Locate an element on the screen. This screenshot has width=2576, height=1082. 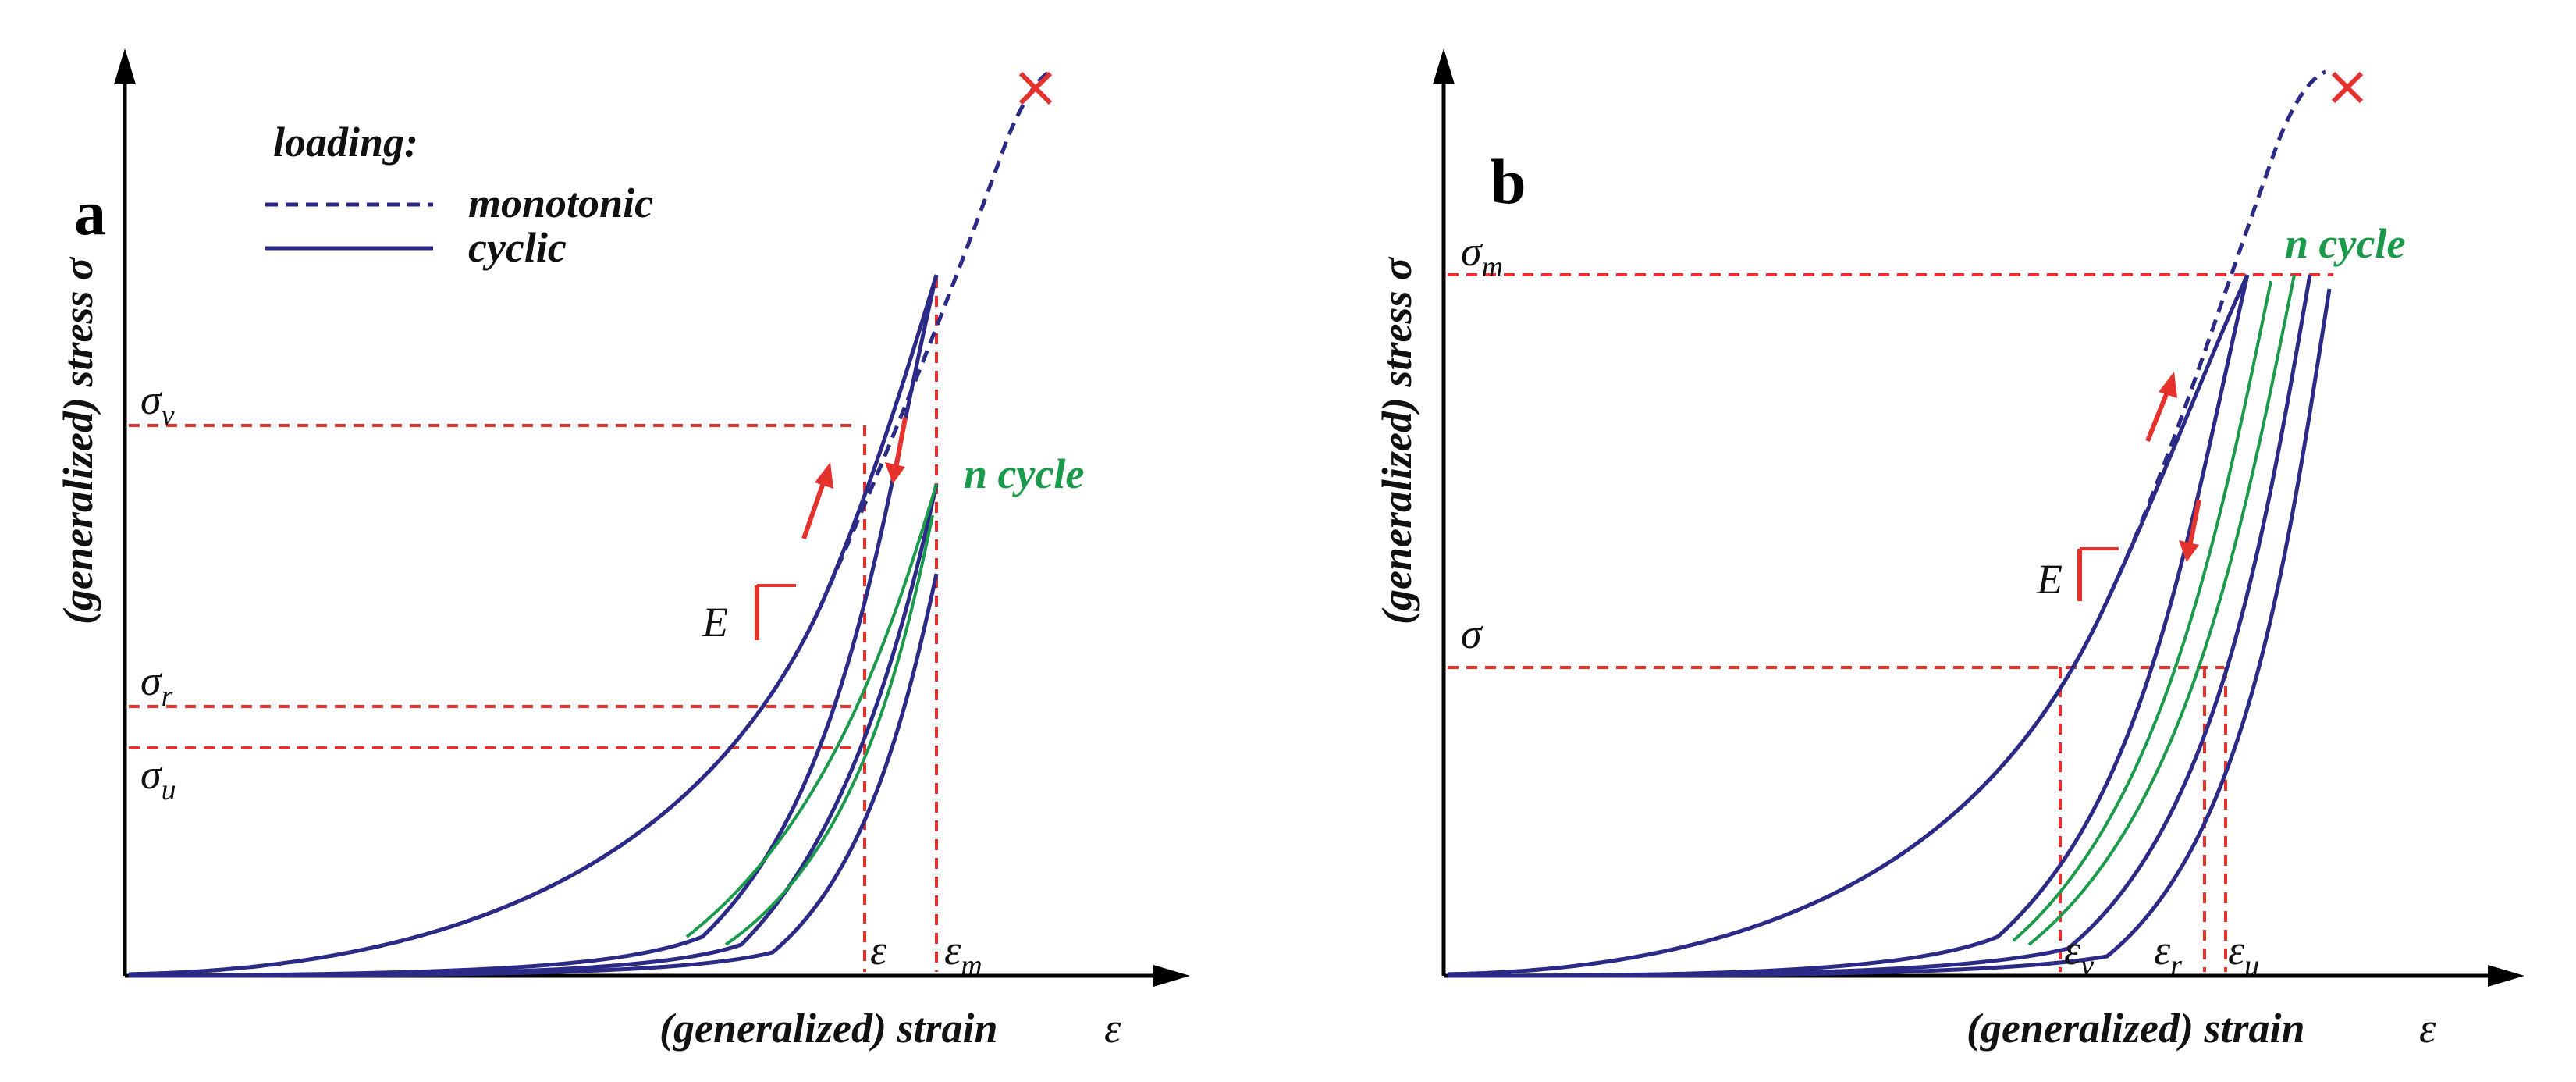
loading-arrow-head-b is located at coordinates (2168, 385).